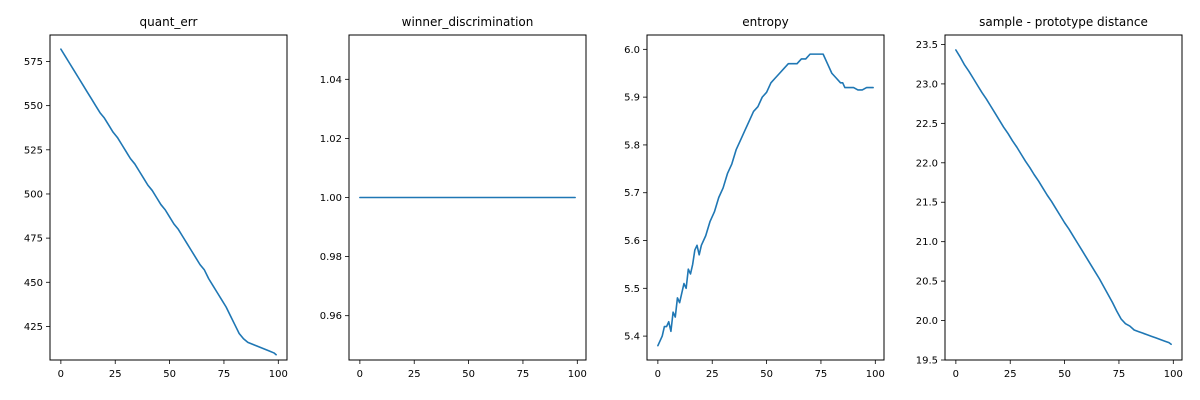  What do you see at coordinates (331, 257) in the screenshot?
I see `y-tick-label: 0.98` at bounding box center [331, 257].